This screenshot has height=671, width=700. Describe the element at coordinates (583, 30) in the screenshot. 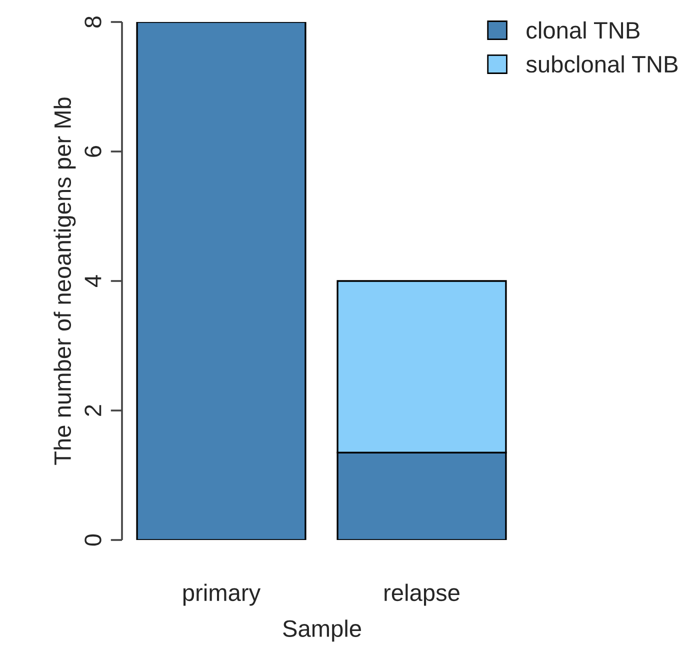

I see `legend-label: clonal TNB` at that location.